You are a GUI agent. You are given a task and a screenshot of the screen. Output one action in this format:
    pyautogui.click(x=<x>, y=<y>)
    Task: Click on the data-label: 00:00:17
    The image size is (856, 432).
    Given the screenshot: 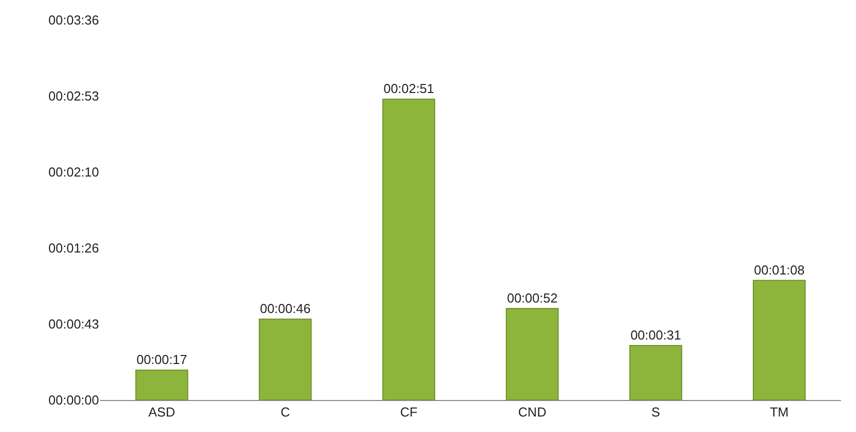 What is the action you would take?
    pyautogui.click(x=162, y=360)
    